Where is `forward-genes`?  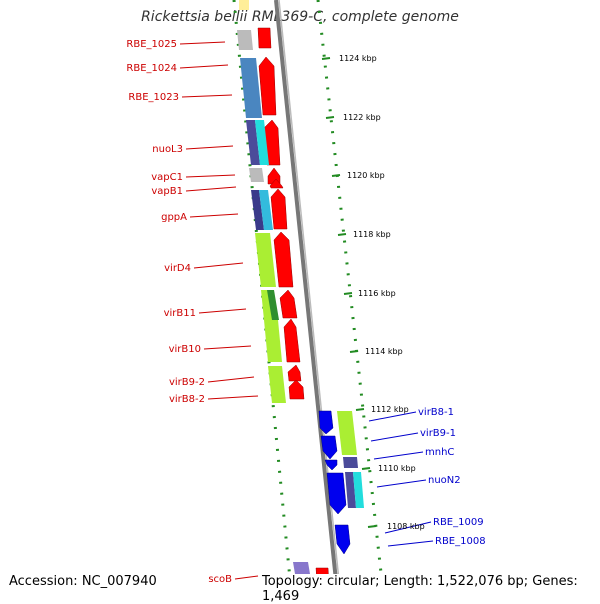 forward-genes is located at coordinates (294, 313).